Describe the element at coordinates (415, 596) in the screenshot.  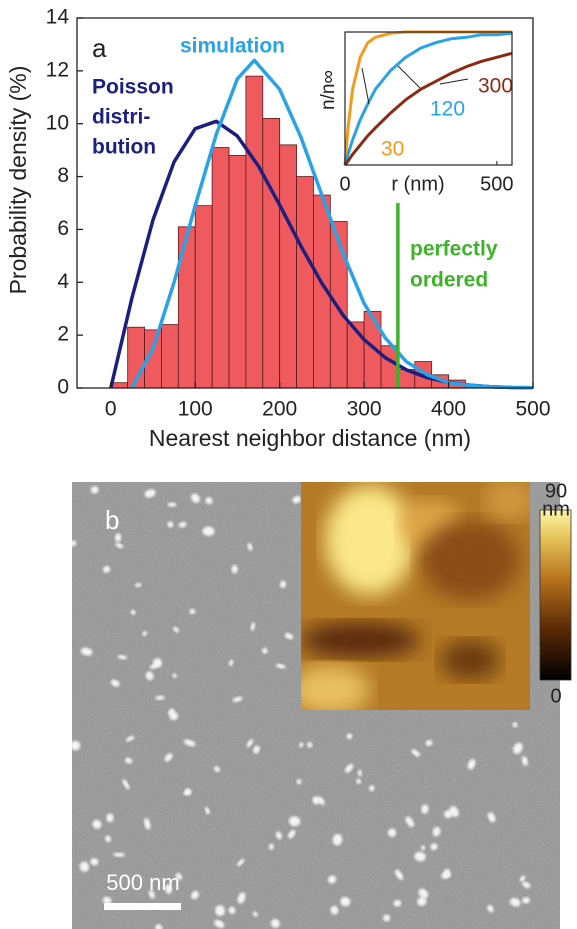
I see `afm-image` at that location.